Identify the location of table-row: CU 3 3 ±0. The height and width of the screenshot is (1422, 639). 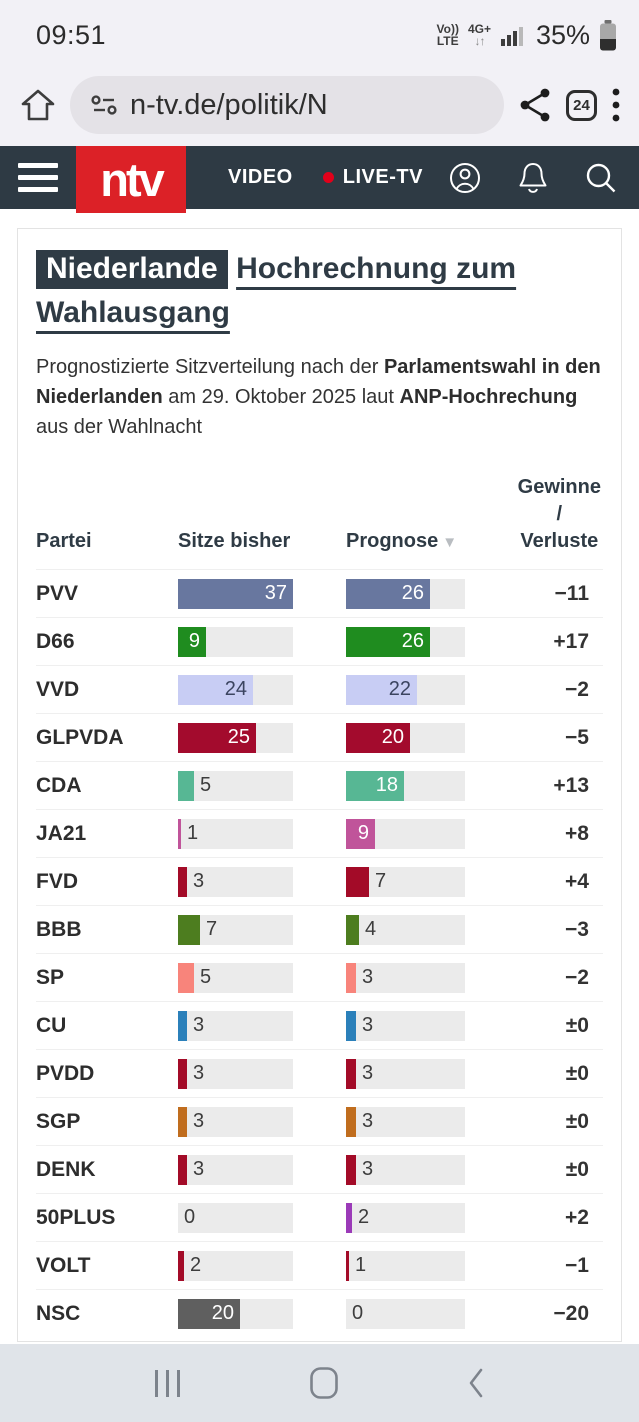
(319, 1025).